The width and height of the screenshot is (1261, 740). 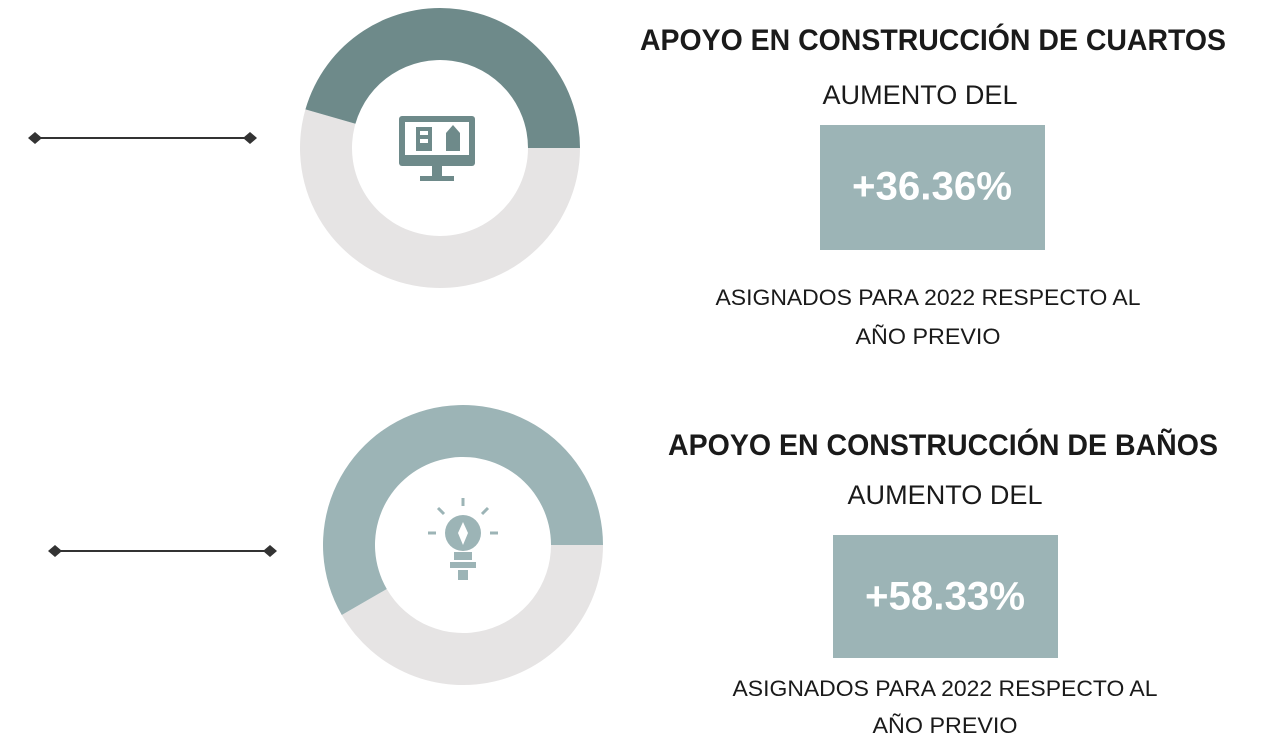 I want to click on section-title: APOYO EN CONSTRUCCIÓN DE BAÑOS, so click(x=943, y=445).